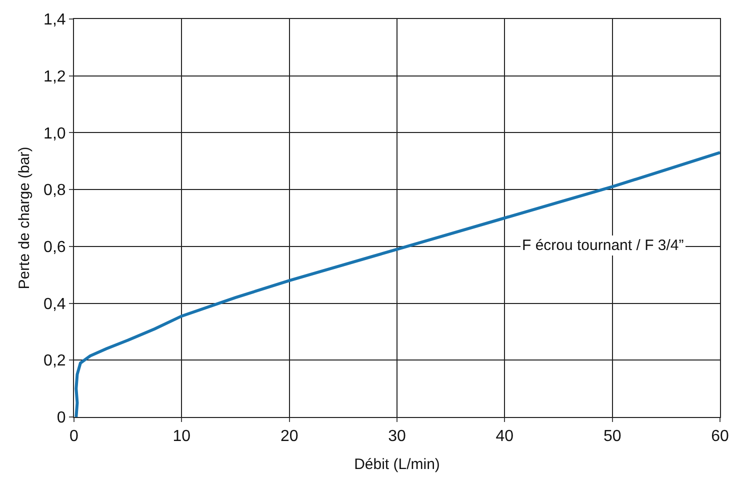 The width and height of the screenshot is (741, 482). I want to click on x-tick-label: 40, so click(505, 437).